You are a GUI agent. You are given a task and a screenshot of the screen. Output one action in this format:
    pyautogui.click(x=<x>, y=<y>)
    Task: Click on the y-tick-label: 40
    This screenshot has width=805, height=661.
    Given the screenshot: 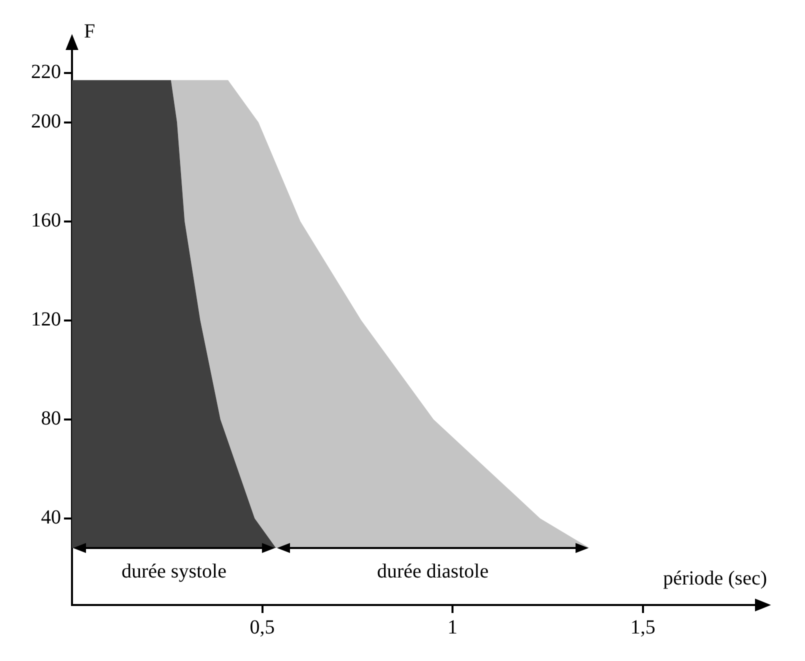 What is the action you would take?
    pyautogui.click(x=51, y=517)
    